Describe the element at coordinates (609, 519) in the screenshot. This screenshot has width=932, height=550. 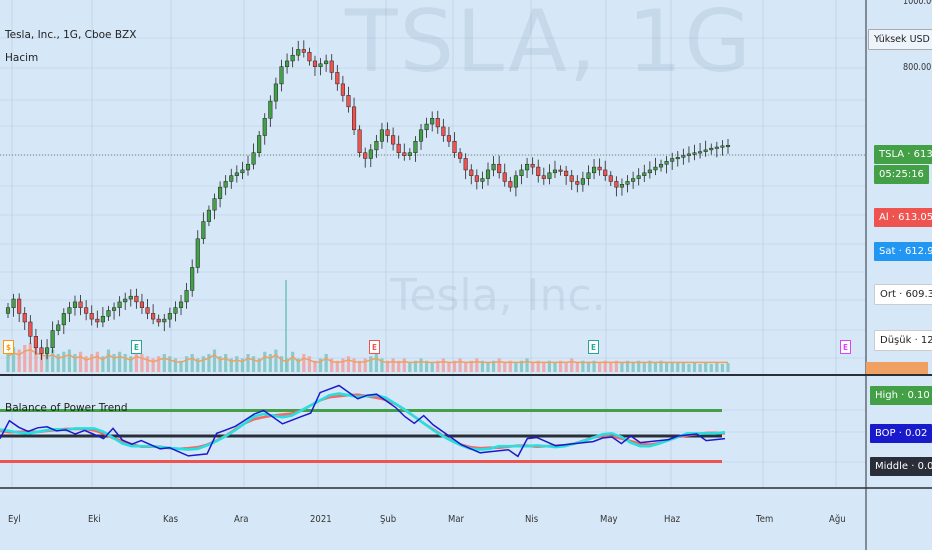
I see `time-label-8: May` at that location.